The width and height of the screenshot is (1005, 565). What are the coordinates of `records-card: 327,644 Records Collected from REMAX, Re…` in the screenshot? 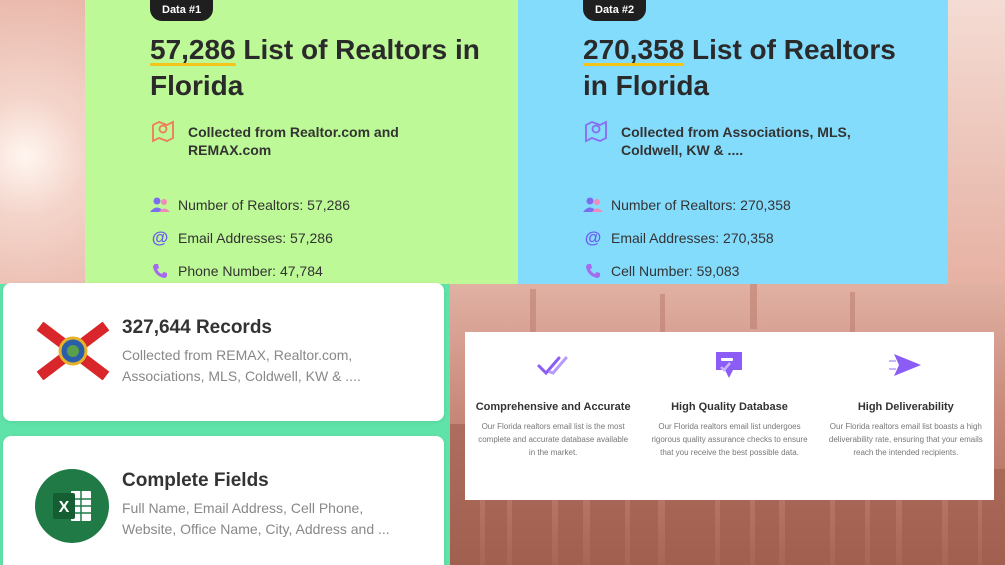 It's located at (223, 352).